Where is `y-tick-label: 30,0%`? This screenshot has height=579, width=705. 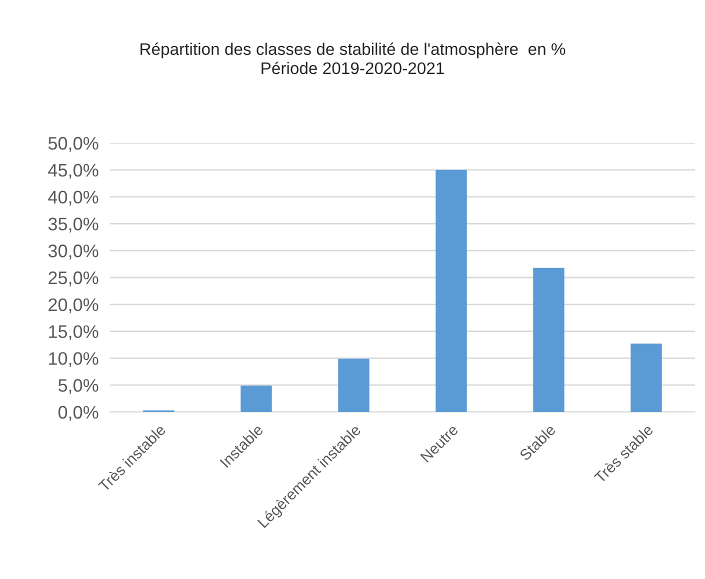
y-tick-label: 30,0% is located at coordinates (73, 252).